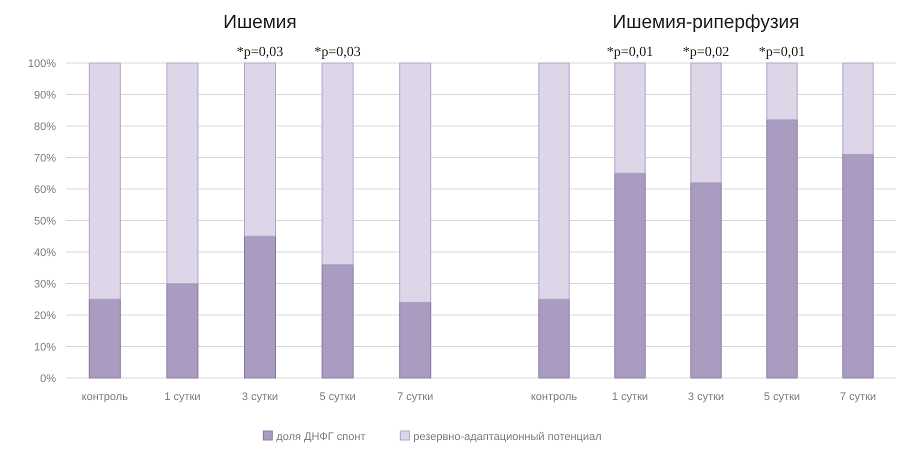 The width and height of the screenshot is (906, 449). Describe the element at coordinates (45, 95) in the screenshot. I see `y-tick-label: 90%` at that location.